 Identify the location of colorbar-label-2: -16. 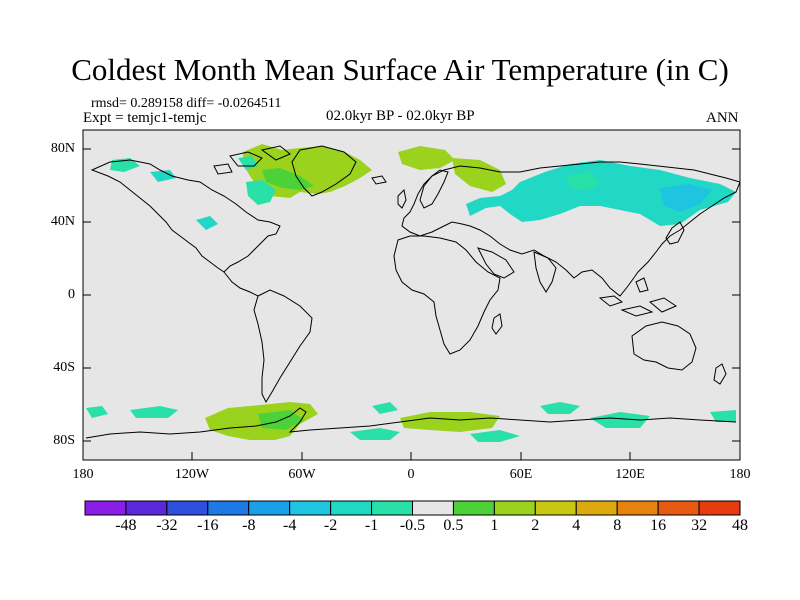
(208, 525).